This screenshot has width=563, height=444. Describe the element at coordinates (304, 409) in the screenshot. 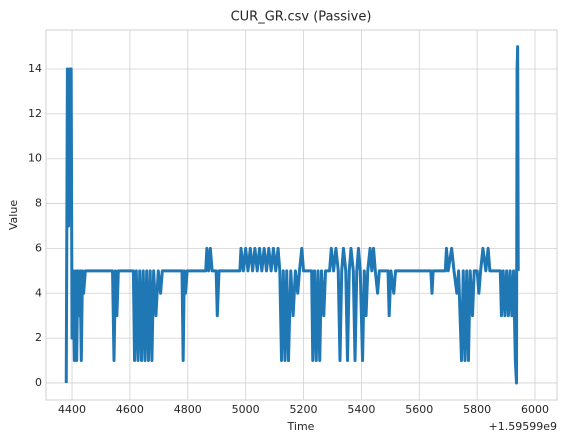

I see `x-tick-label: 5200` at that location.